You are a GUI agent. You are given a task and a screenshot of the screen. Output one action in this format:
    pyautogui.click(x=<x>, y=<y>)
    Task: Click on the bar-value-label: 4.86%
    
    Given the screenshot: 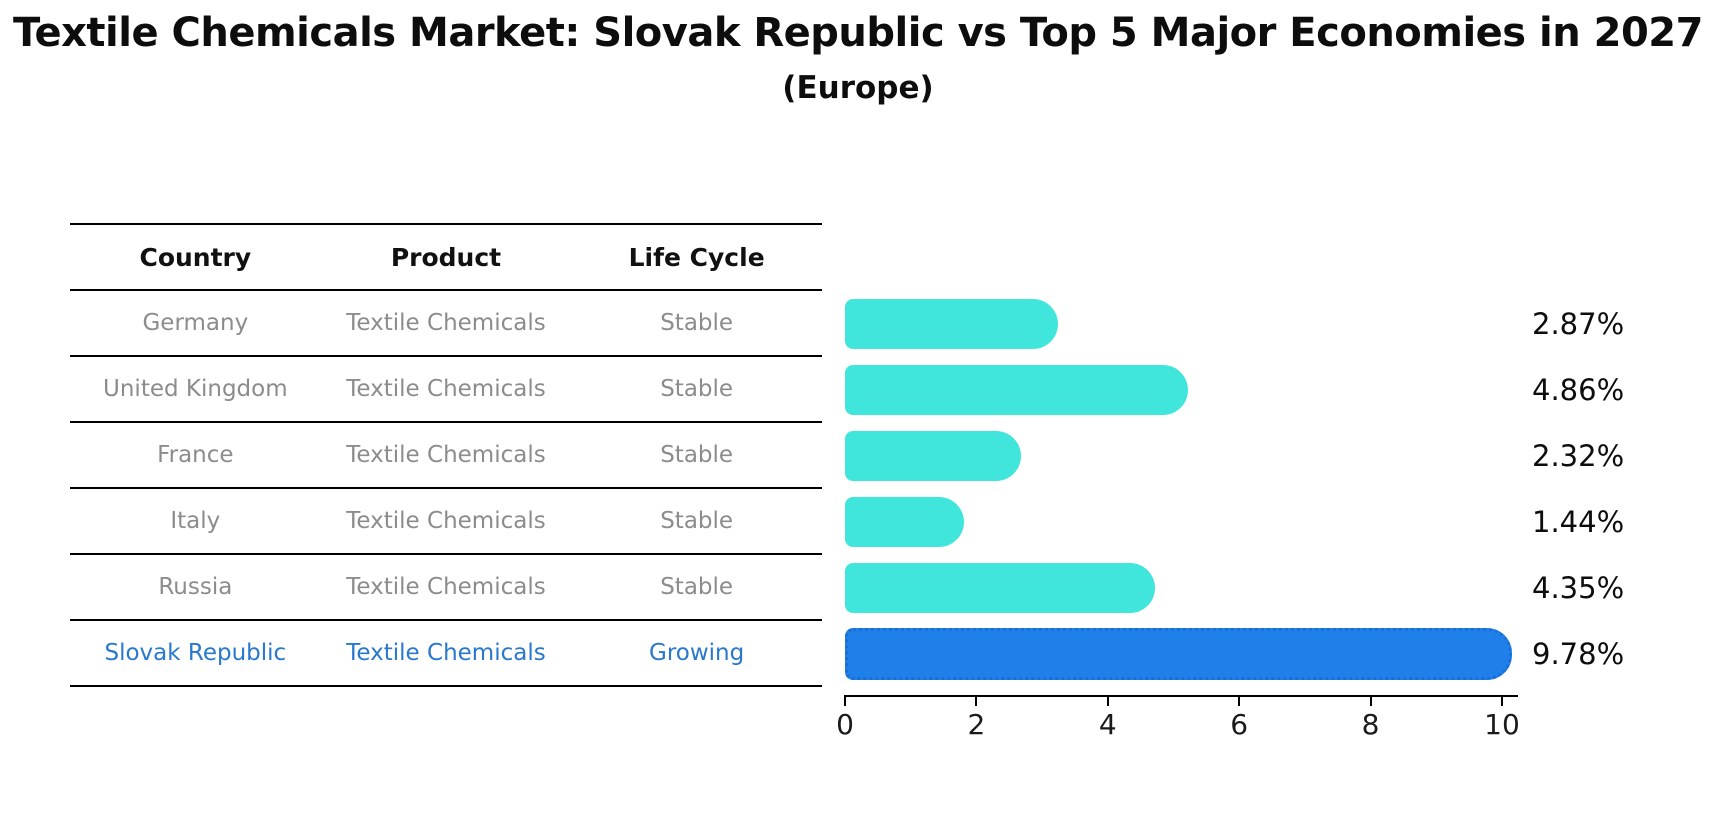 What is the action you would take?
    pyautogui.click(x=1578, y=390)
    